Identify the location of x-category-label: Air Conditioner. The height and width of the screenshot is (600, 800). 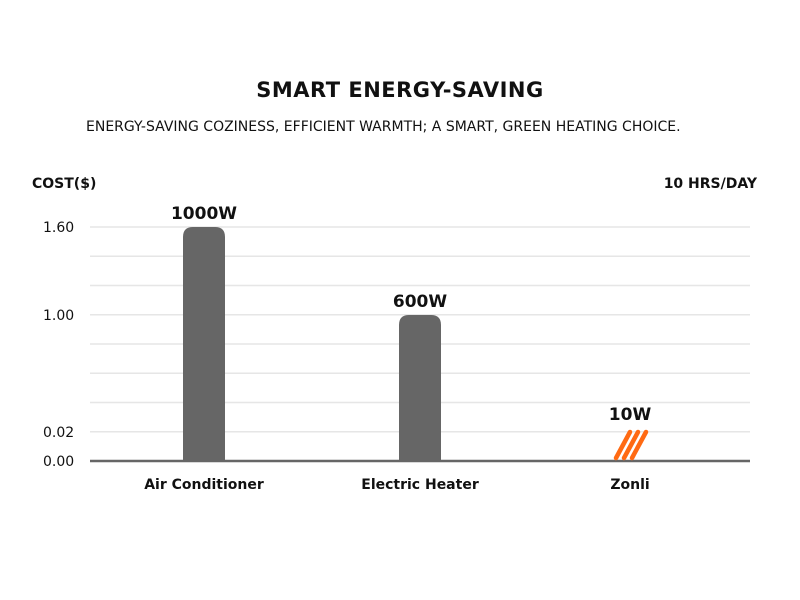
(204, 485).